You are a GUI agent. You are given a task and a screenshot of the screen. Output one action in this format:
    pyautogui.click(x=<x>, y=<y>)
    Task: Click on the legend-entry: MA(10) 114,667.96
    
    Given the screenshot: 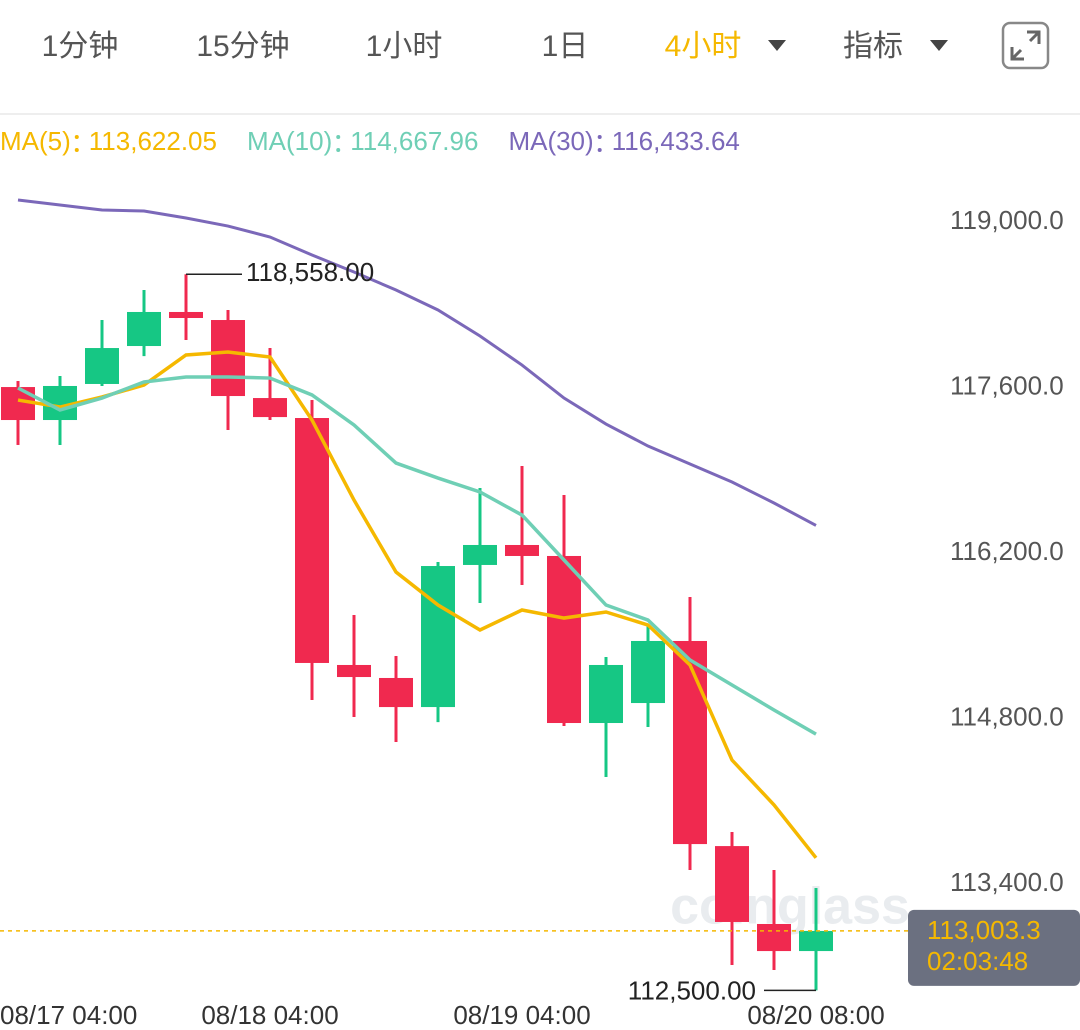 What is the action you would take?
    pyautogui.click(x=362, y=141)
    